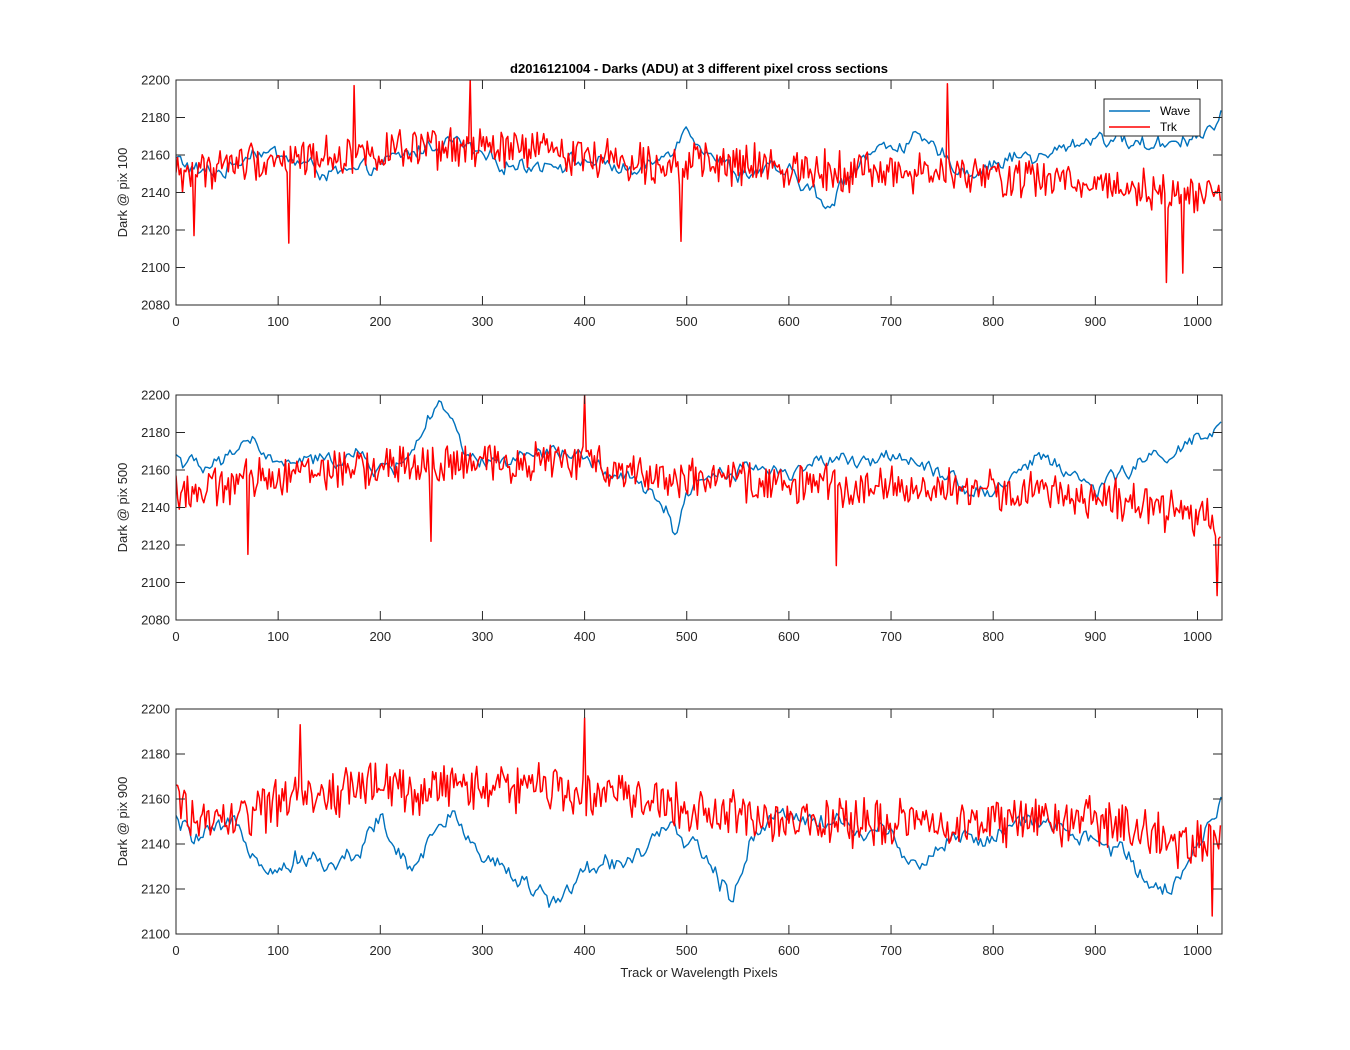 The width and height of the screenshot is (1350, 1050). What do you see at coordinates (122, 193) in the screenshot?
I see `y-axis-label: Dark @ pix 100` at bounding box center [122, 193].